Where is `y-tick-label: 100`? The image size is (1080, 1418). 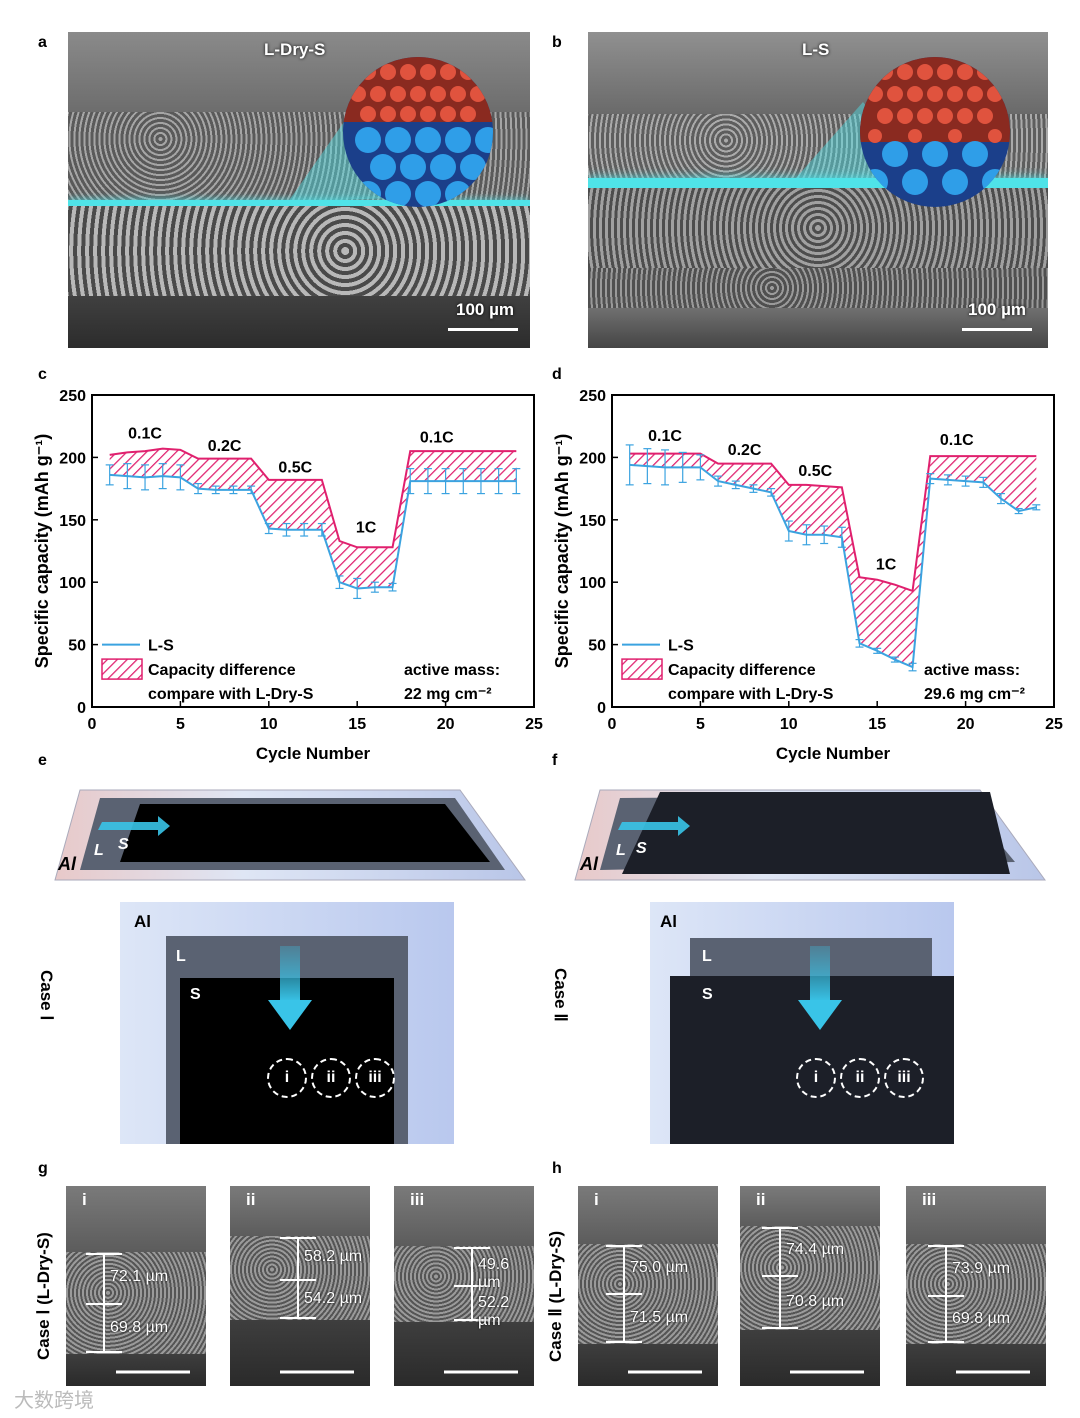
y-tick-label: 100 is located at coordinates (592, 583).